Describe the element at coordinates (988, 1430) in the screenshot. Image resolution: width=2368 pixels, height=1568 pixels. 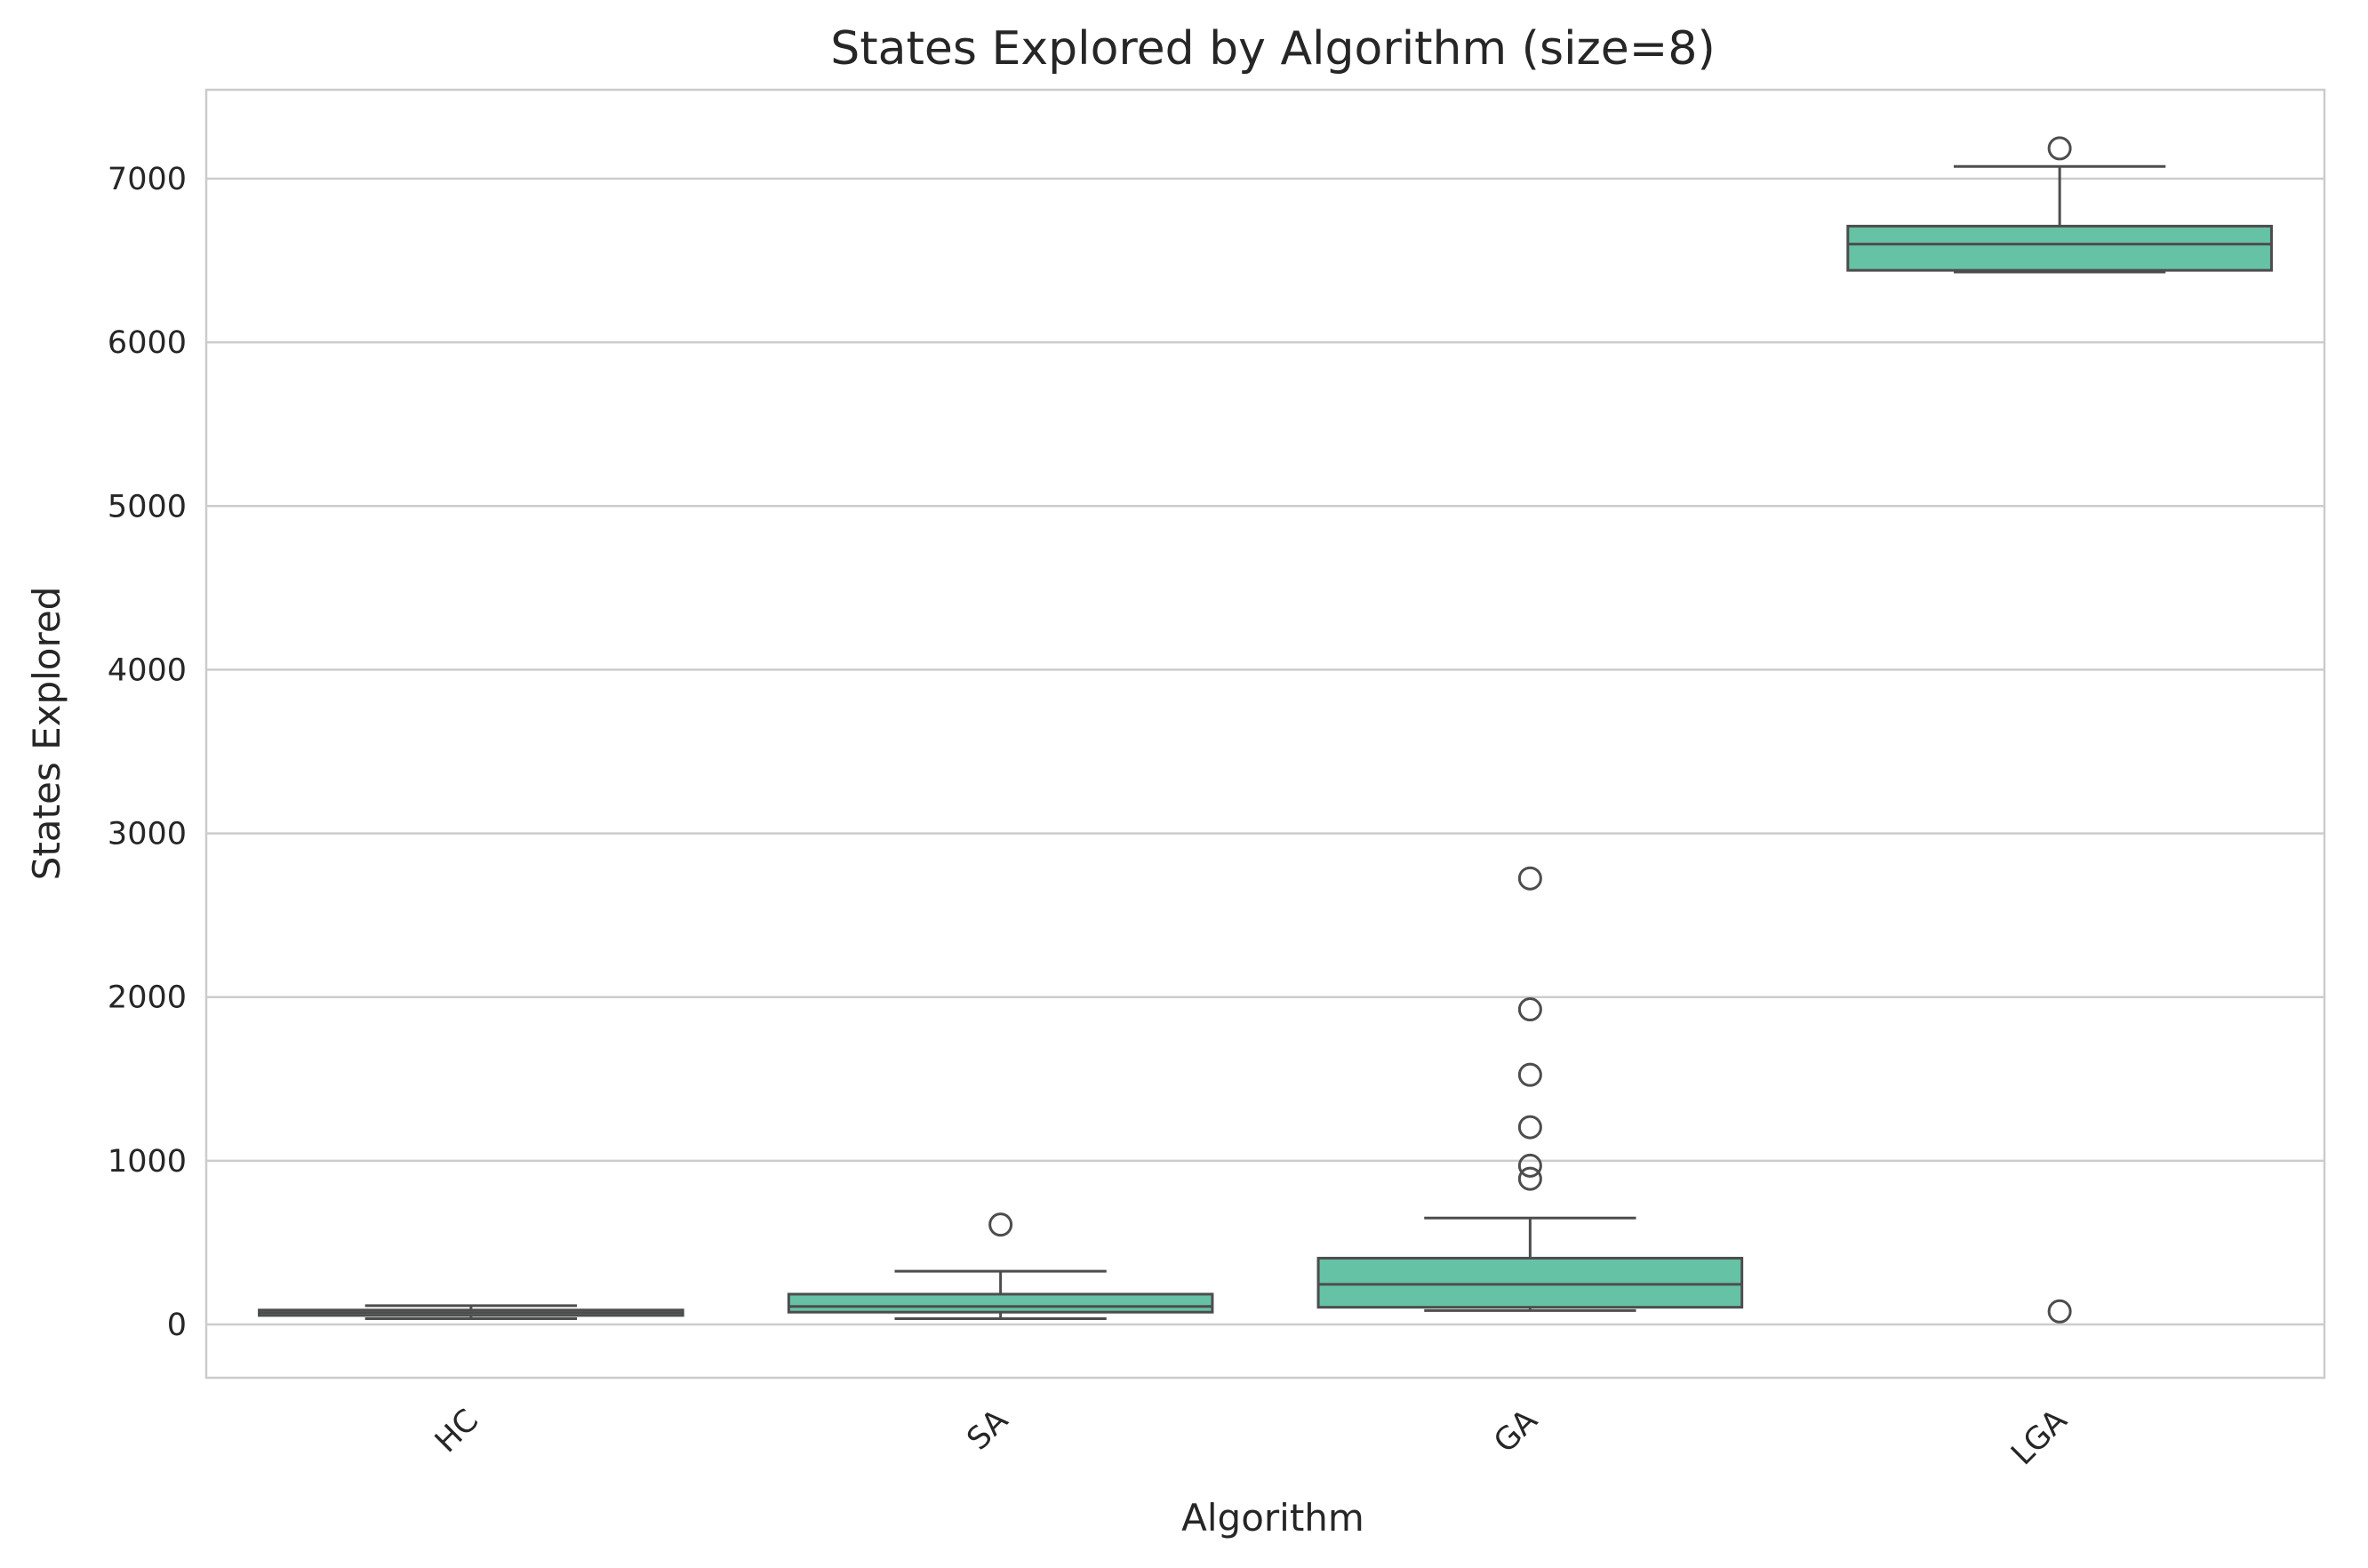
I see `x-tick-label-sa: SA` at that location.